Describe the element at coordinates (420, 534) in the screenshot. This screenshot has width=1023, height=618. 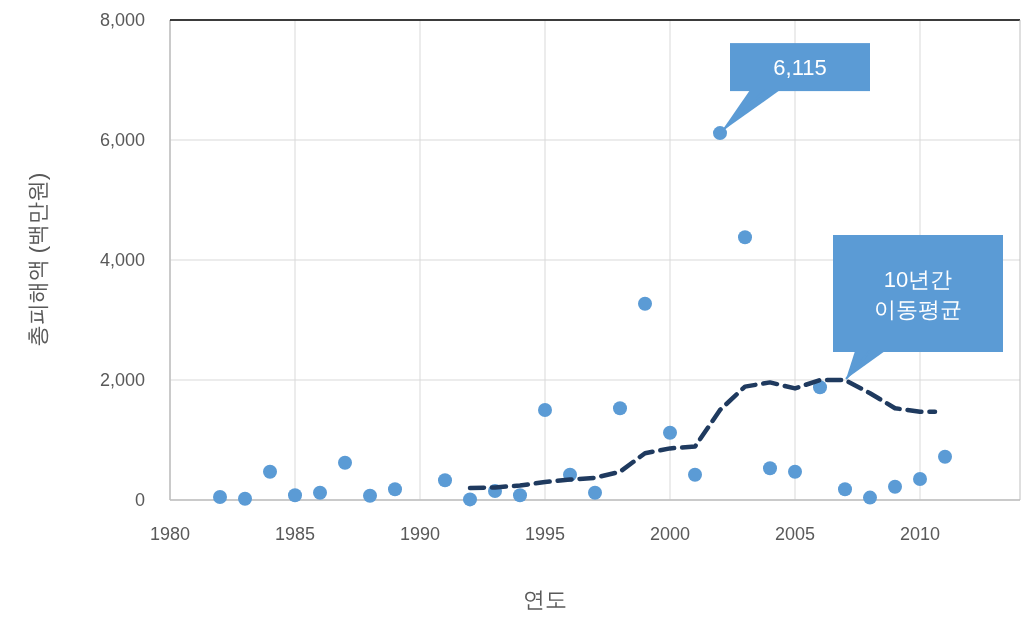
I see `x-tick-label: 1990` at that location.